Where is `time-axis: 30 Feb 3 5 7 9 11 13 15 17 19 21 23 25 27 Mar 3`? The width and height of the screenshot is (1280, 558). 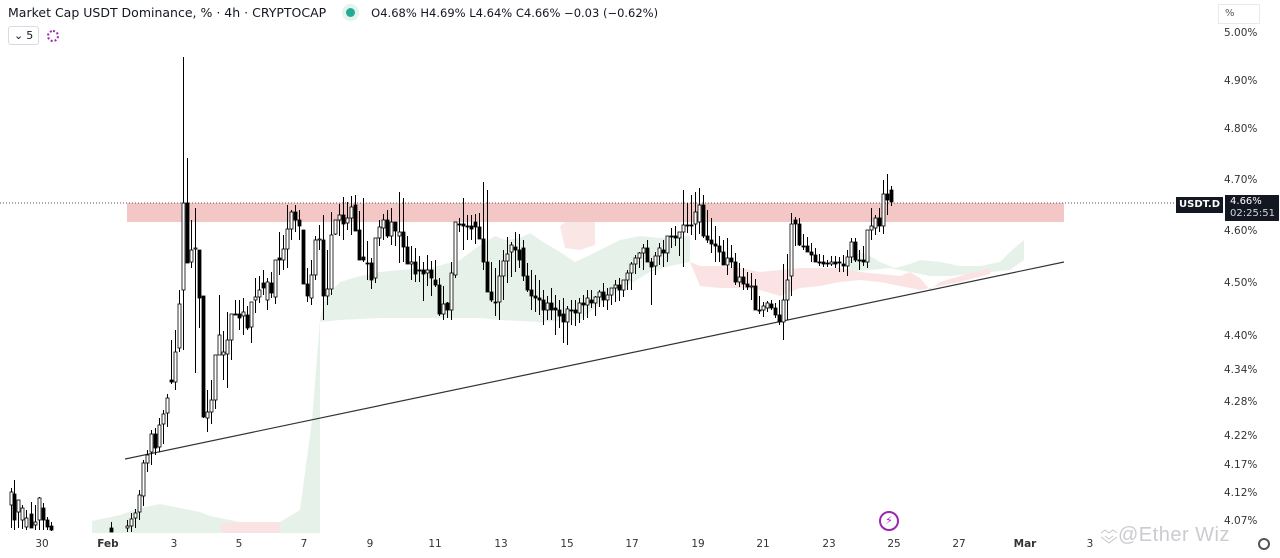 time-axis: 30 Feb 3 5 7 9 11 13 15 17 19 21 23 25 27 Mar 3 is located at coordinates (588, 545).